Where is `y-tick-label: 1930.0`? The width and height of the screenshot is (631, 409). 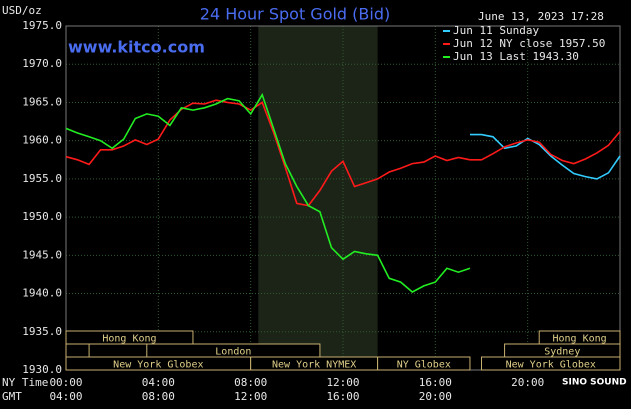 y-tick-label: 1930.0 is located at coordinates (42, 369).